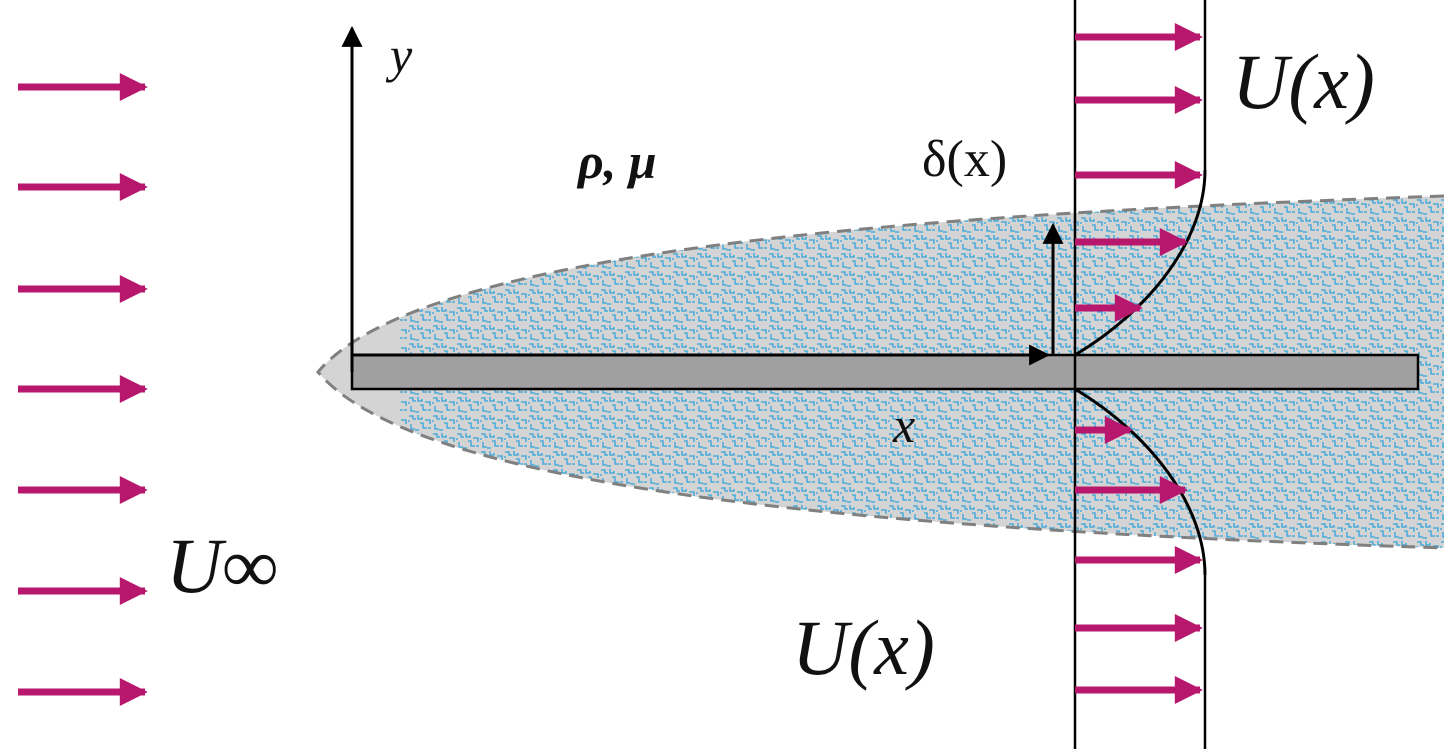  Describe the element at coordinates (83, 389) in the screenshot. I see `freestream-arrows` at that location.